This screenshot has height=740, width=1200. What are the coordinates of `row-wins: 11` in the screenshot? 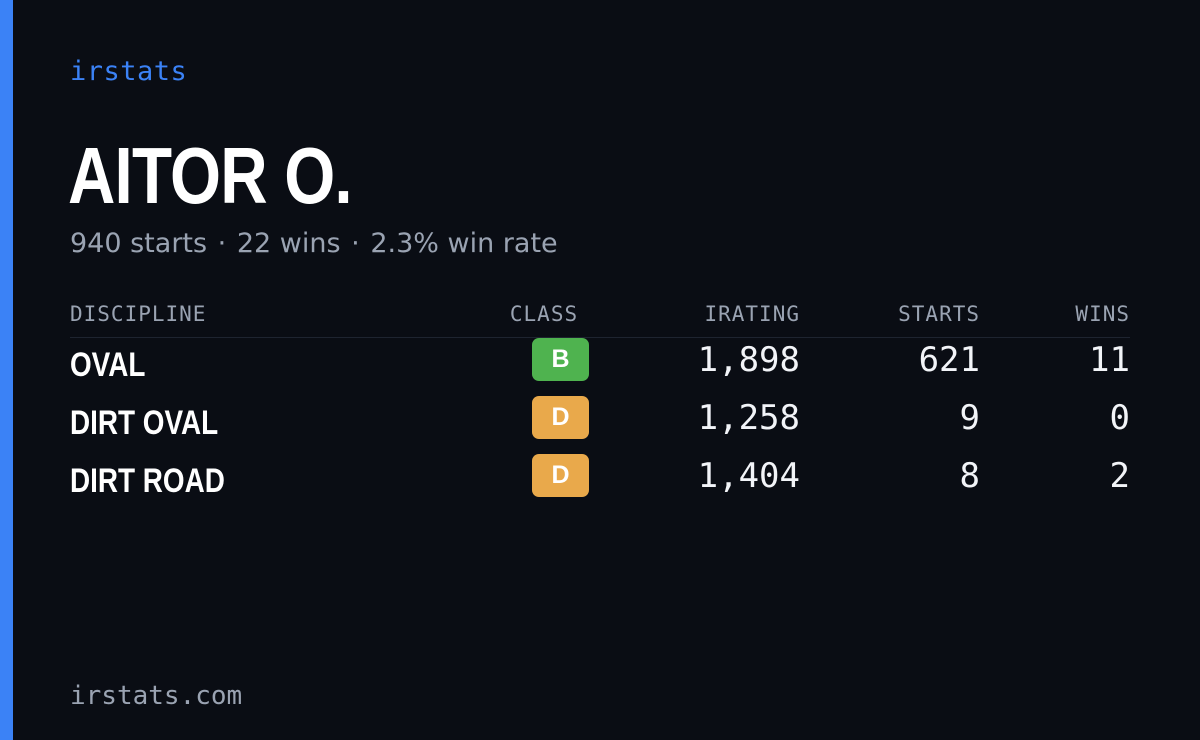 It's located at (1109, 360).